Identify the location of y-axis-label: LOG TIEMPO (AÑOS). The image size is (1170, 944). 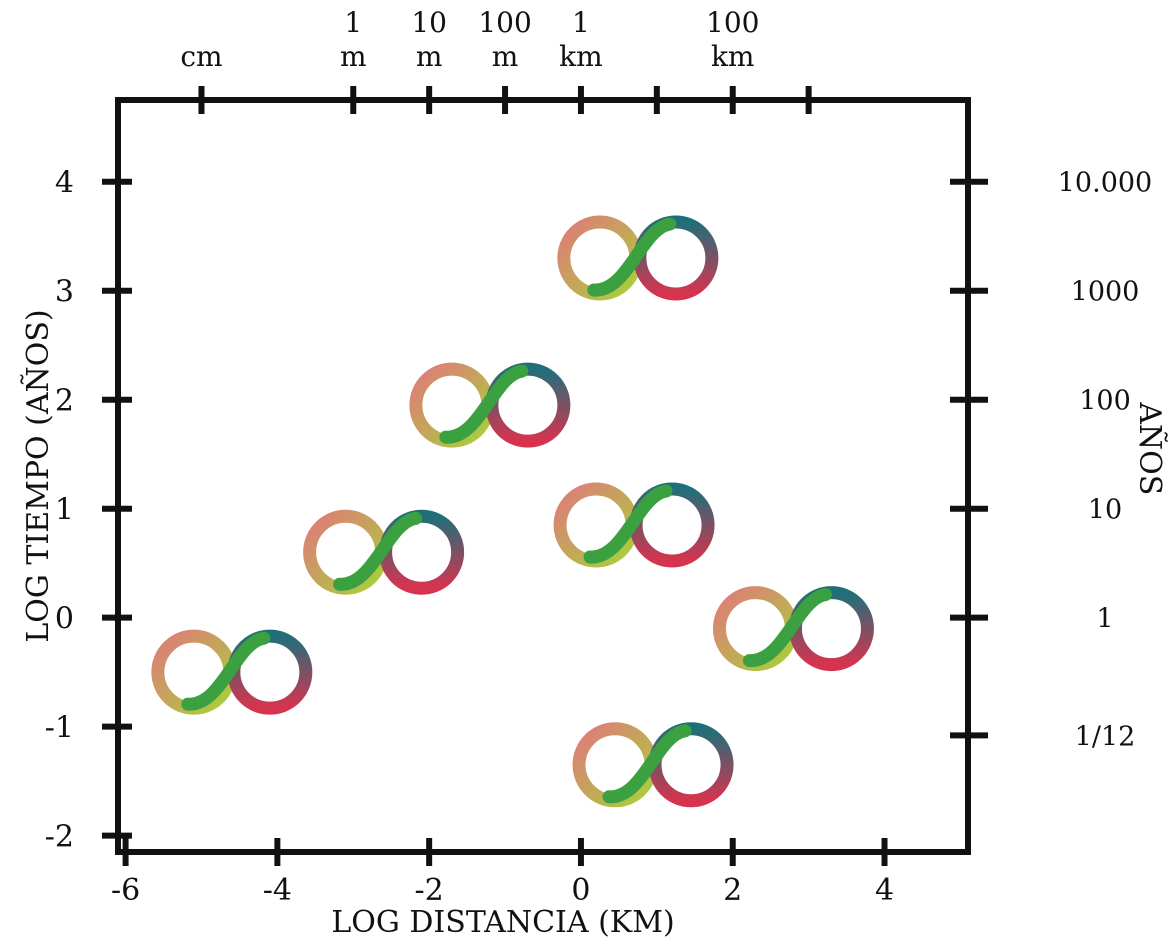
(38, 475).